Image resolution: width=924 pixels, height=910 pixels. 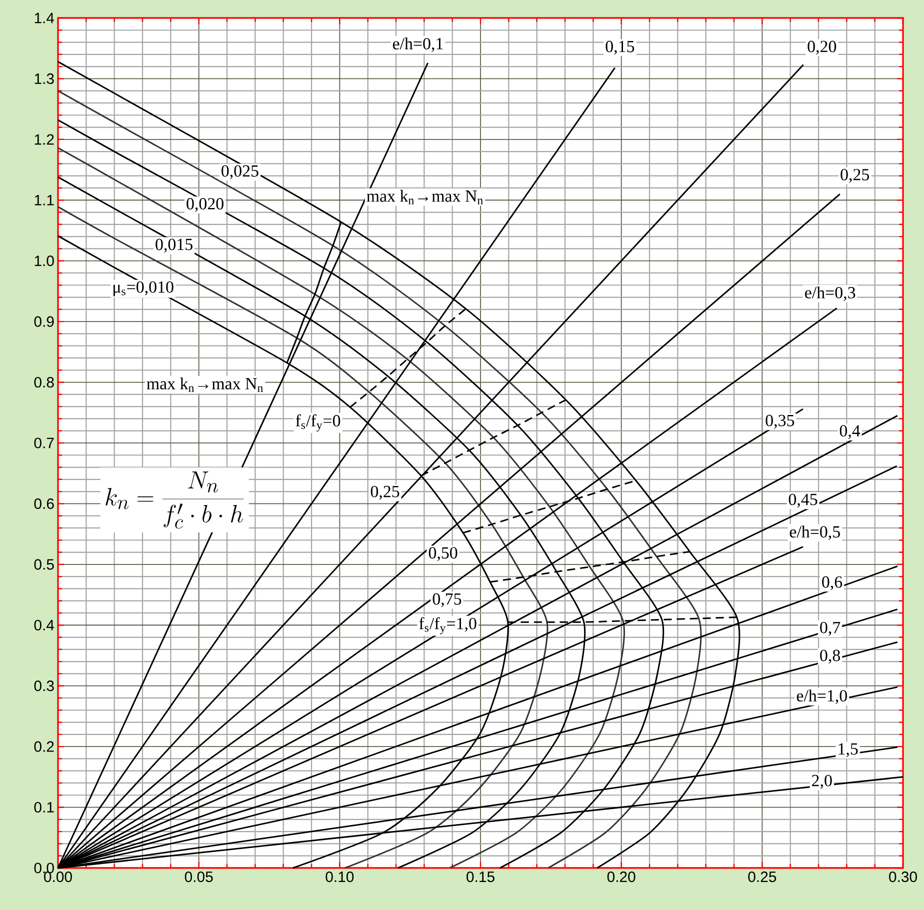 I want to click on y-tick-label: 0.0, so click(x=44, y=868).